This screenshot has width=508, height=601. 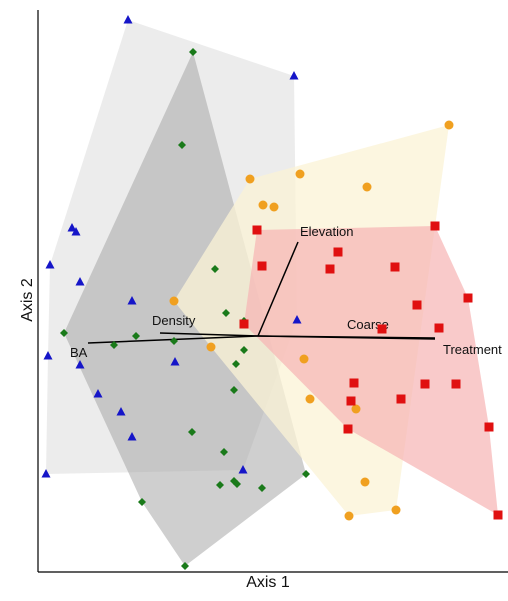 I want to click on vector-treatment, so click(x=346, y=337).